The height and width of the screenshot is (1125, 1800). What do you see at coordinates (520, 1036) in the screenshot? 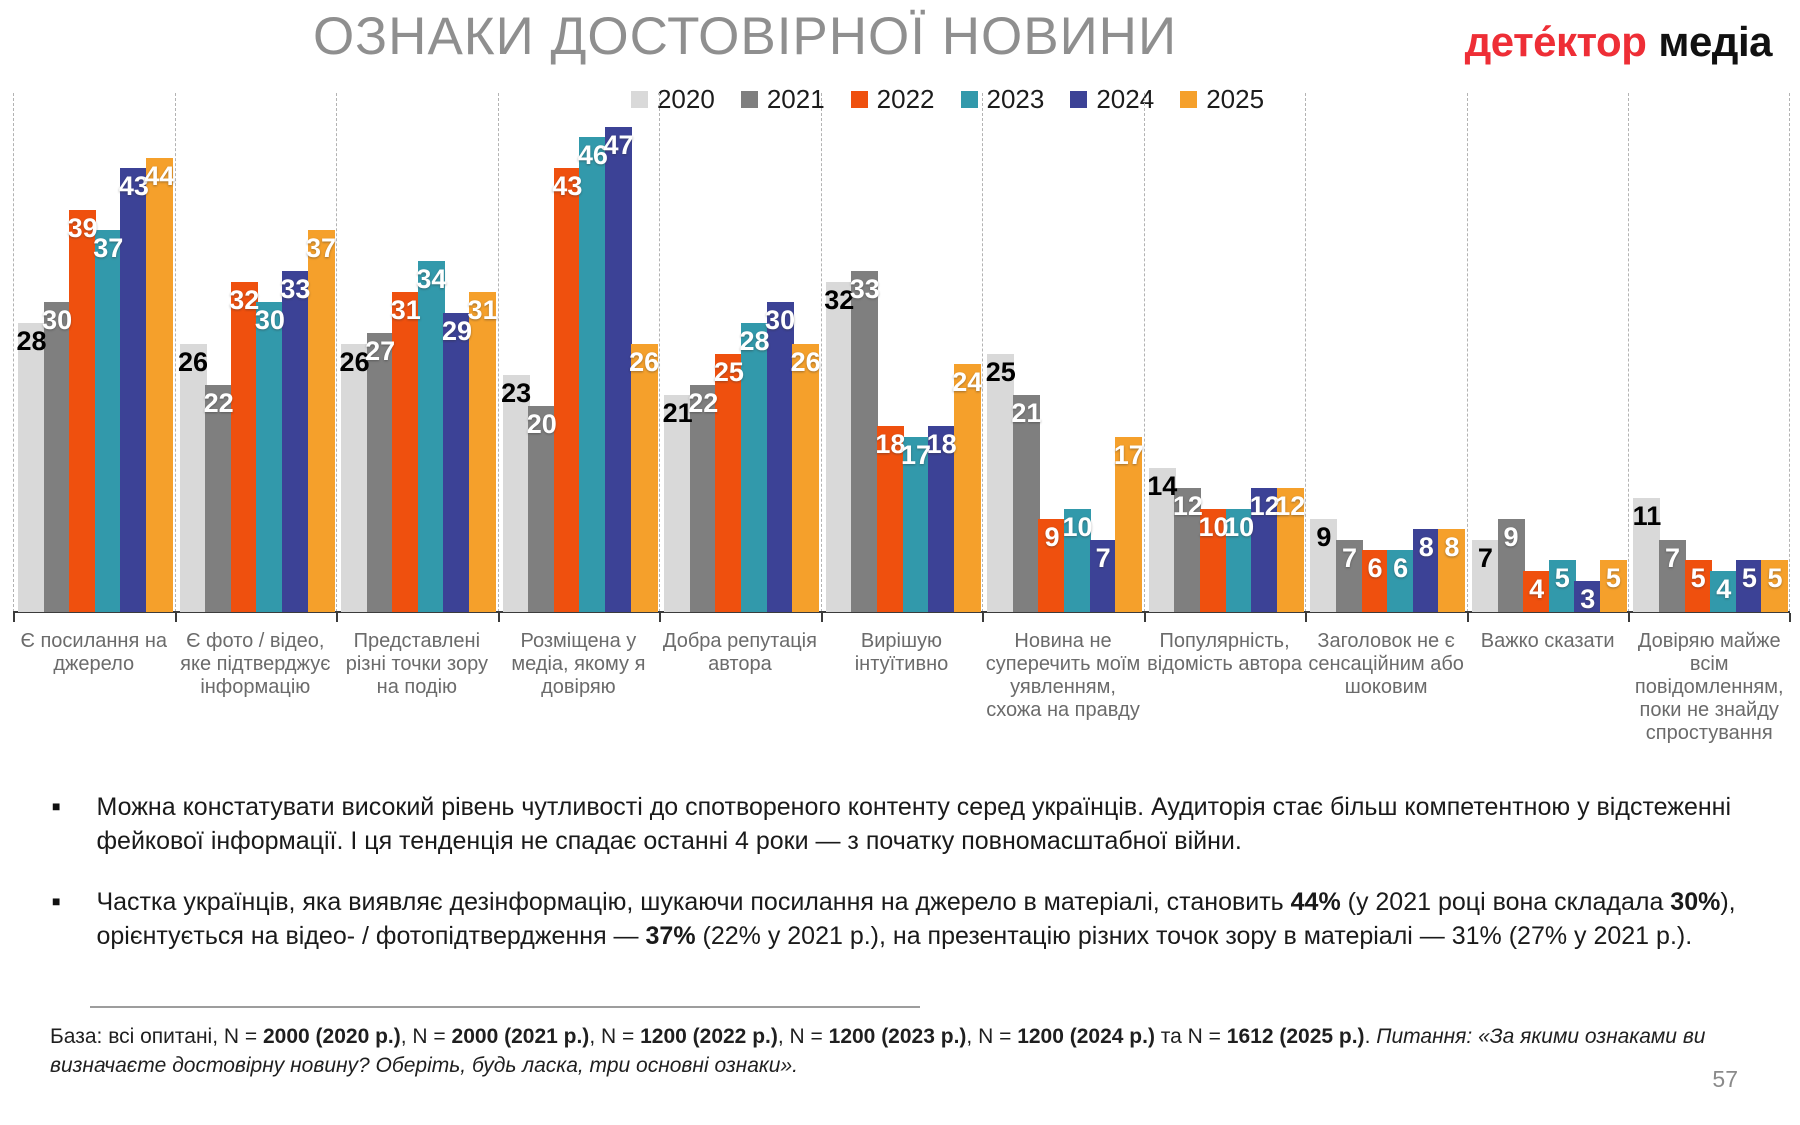
I see `text-segment: 2000 (2021 р.)` at bounding box center [520, 1036].